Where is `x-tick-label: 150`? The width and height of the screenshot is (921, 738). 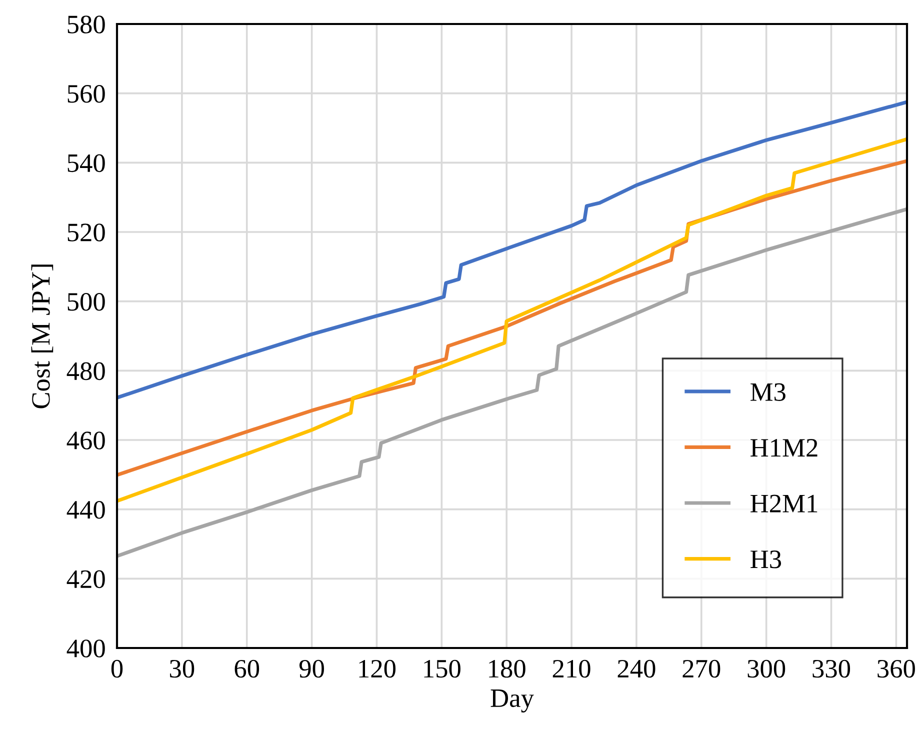
x-tick-label: 150 is located at coordinates (442, 669).